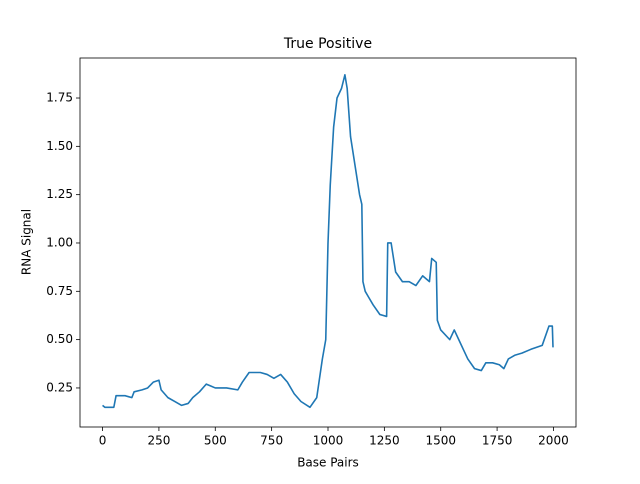 This screenshot has height=484, width=640. Describe the element at coordinates (27, 242) in the screenshot. I see `y-axis-label: RNA Signal` at that location.